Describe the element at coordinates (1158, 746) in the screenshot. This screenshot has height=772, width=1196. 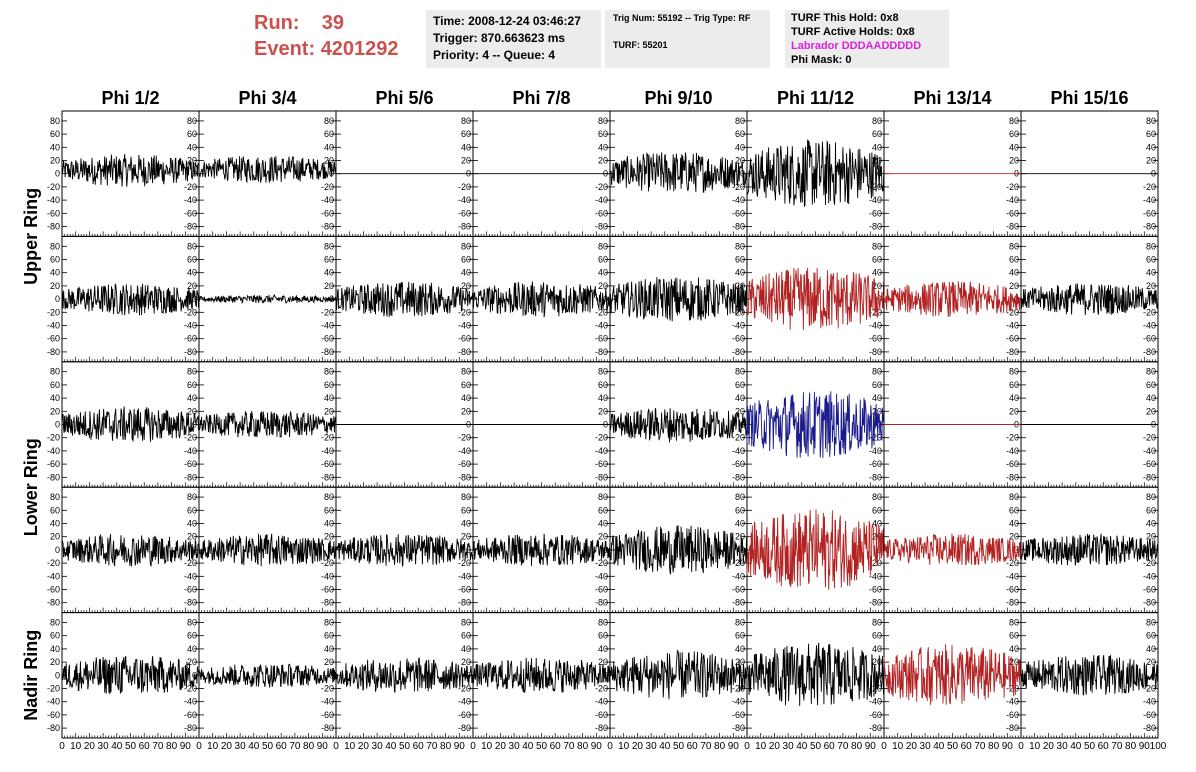
I see `x-tick-label: 100` at that location.